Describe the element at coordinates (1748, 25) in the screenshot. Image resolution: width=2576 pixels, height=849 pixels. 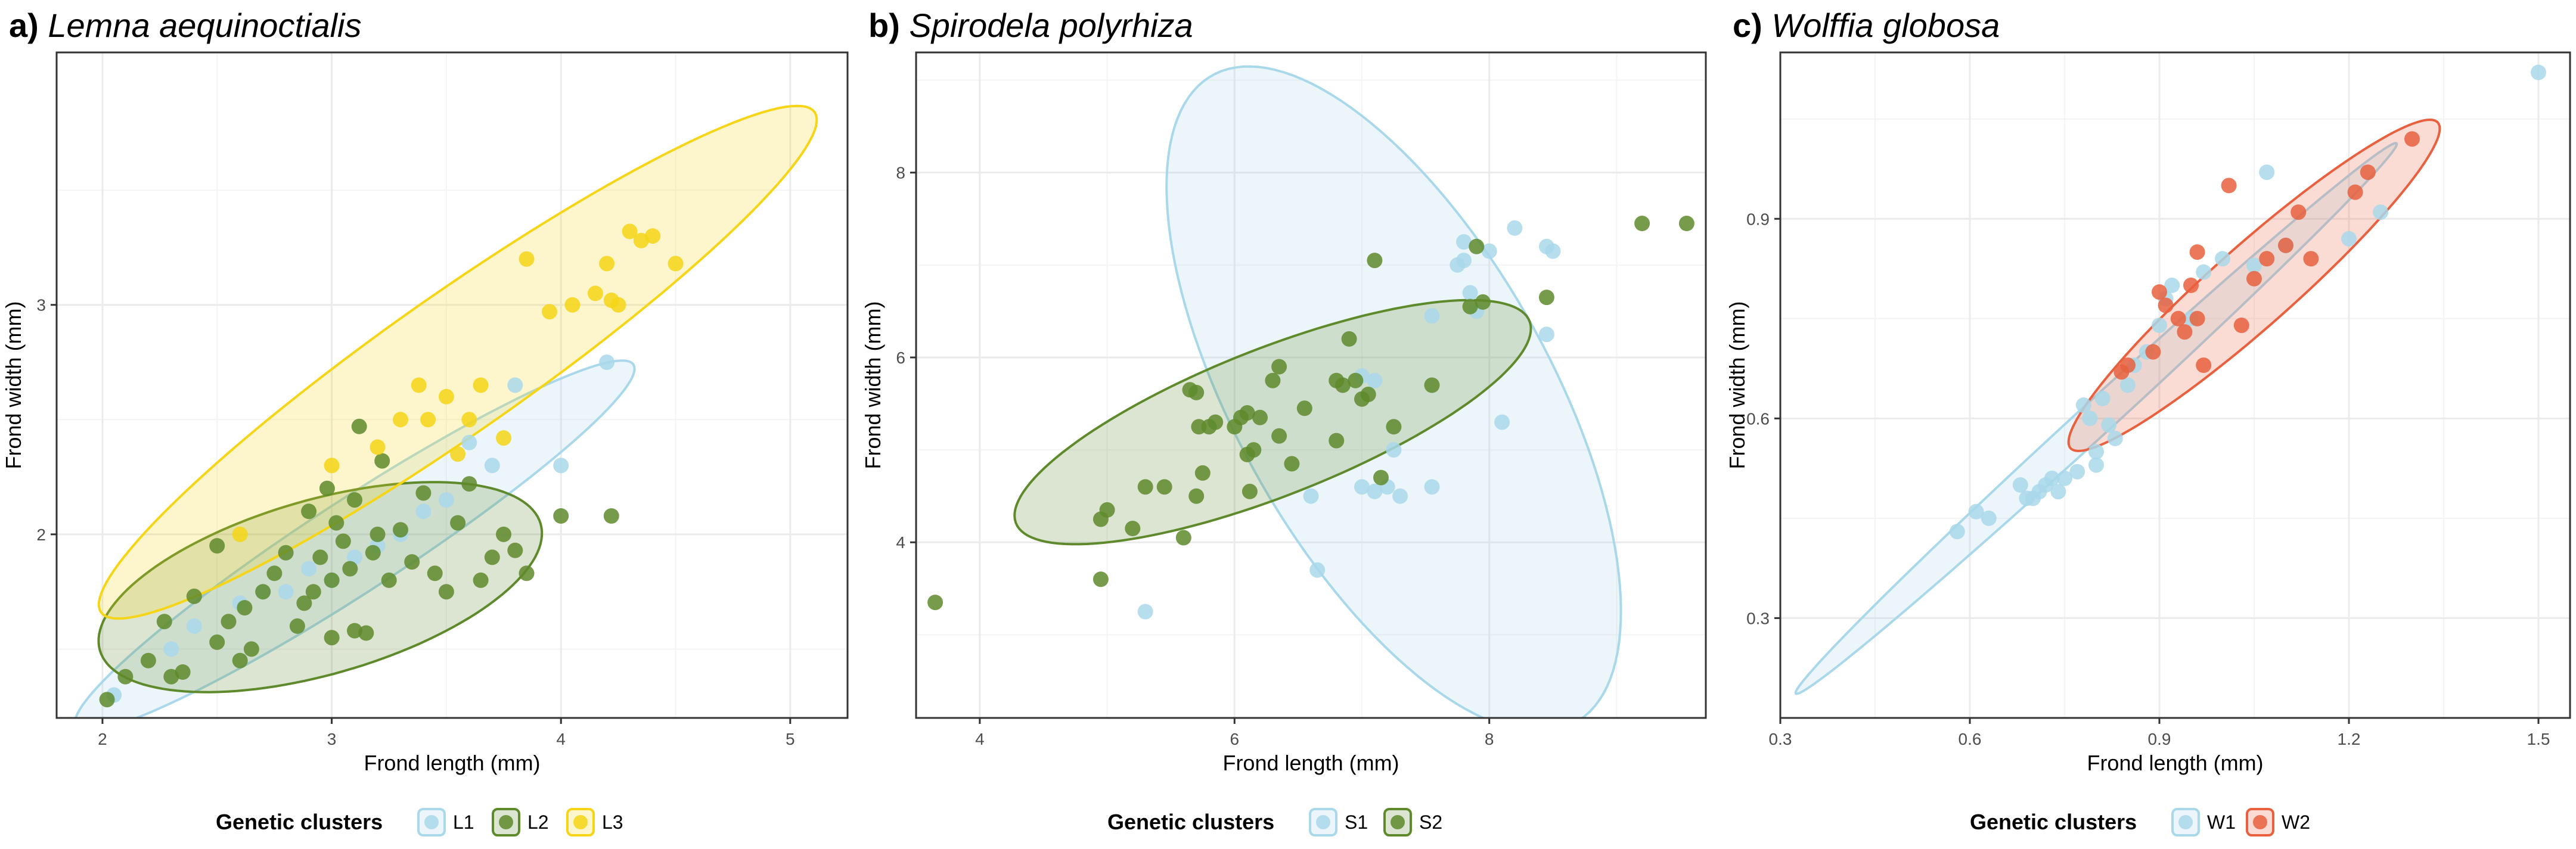
I see `panel-tag: c)` at that location.